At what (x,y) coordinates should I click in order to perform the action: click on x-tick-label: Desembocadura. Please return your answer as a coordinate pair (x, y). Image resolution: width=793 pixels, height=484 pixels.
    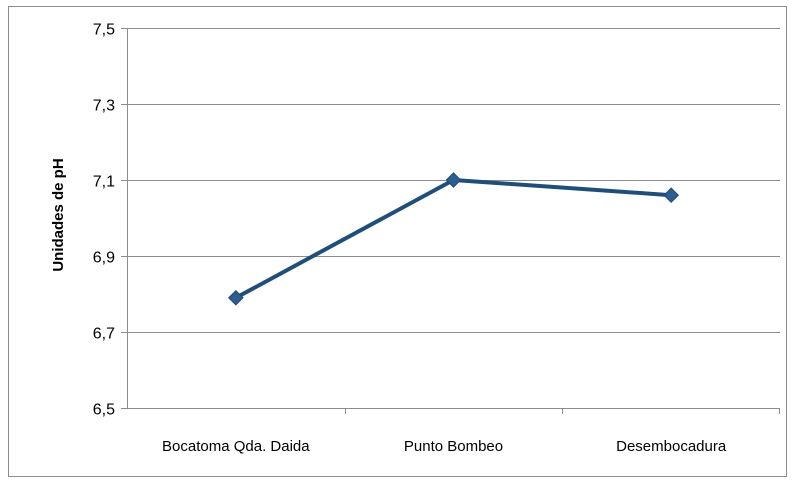
    Looking at the image, I should click on (671, 446).